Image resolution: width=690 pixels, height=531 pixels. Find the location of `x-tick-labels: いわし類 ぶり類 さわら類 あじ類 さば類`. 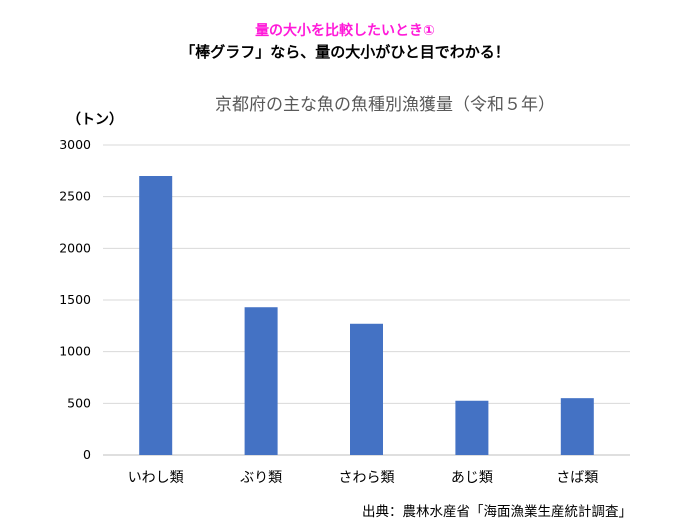

x-tick-labels: いわし類 ぶり類 さわら類 あじ類 さば類 is located at coordinates (363, 478).